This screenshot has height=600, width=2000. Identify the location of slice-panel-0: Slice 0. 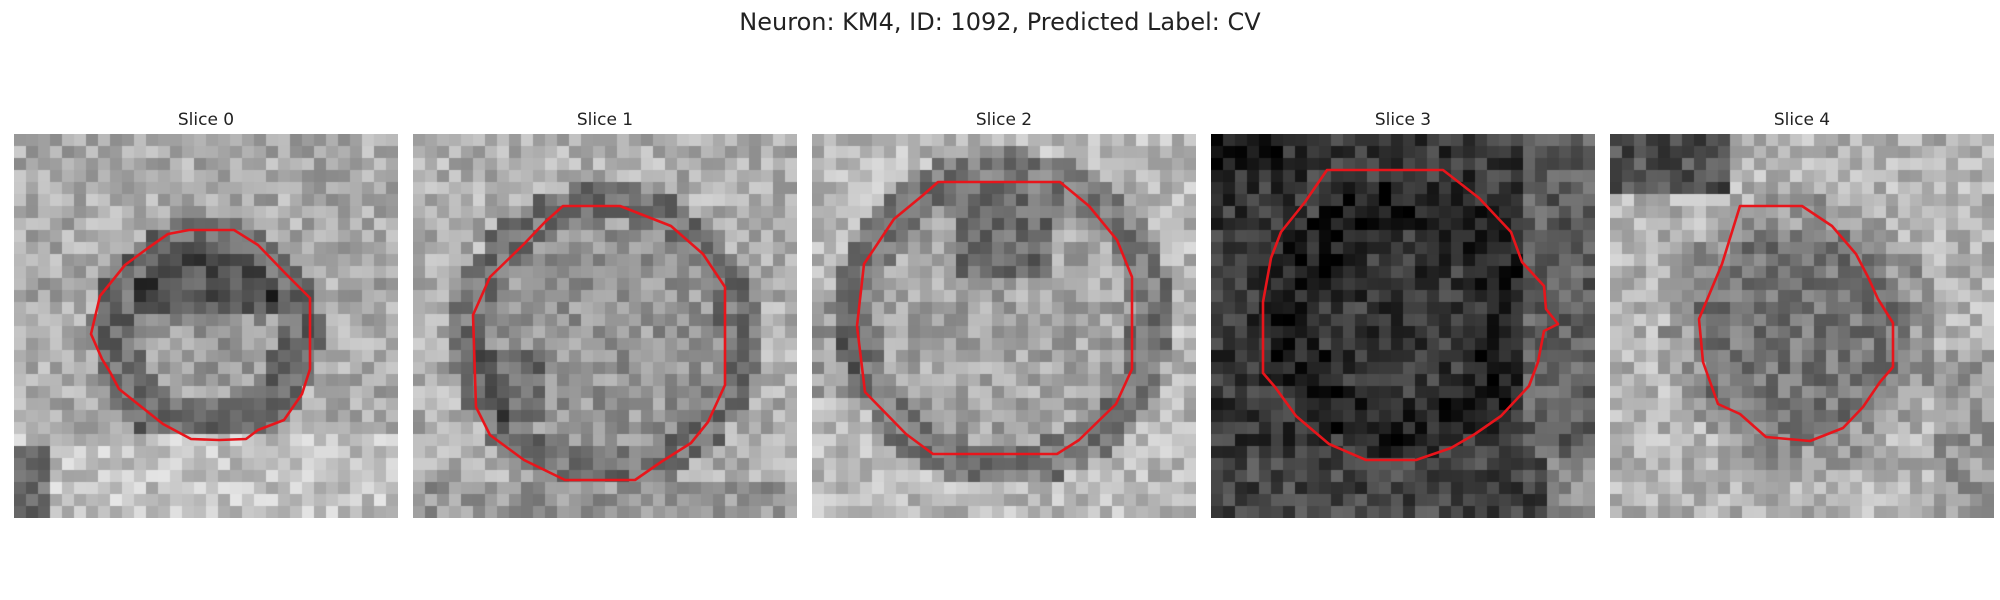
(206, 313).